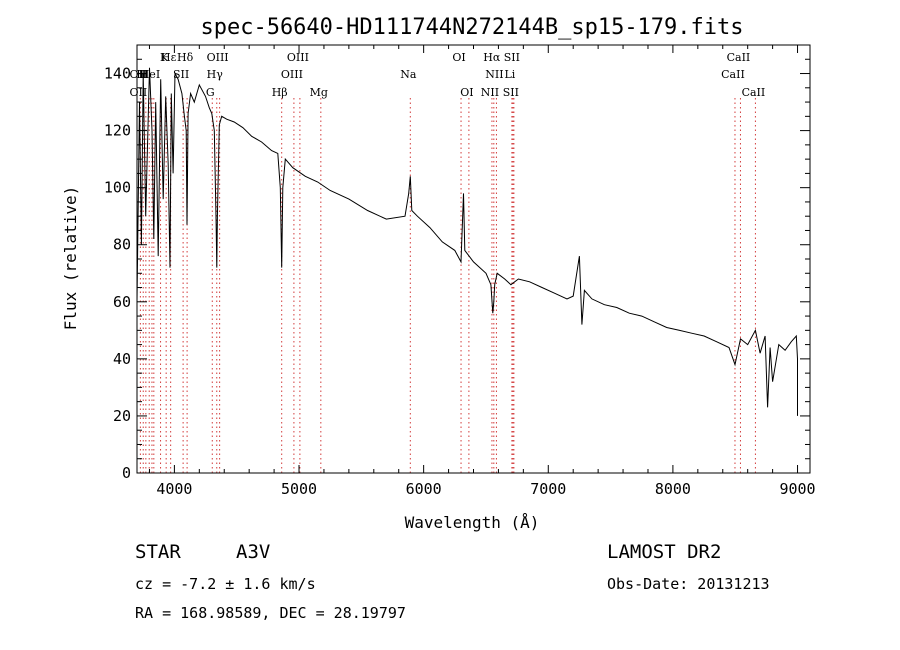 The height and width of the screenshot is (650, 900). Describe the element at coordinates (215, 74) in the screenshot. I see `line-label: Hγ` at that location.